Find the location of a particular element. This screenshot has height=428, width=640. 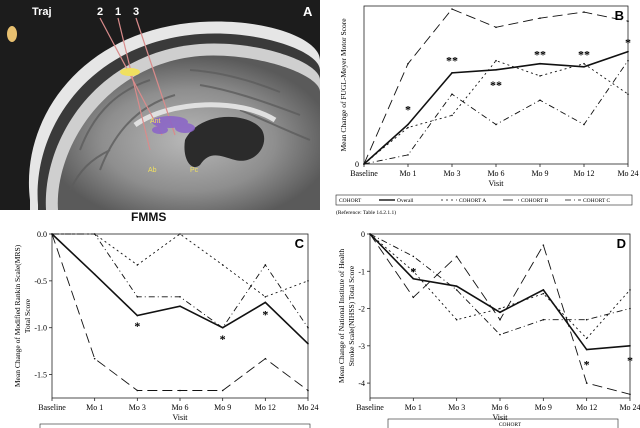

legend-entry: COHORT A is located at coordinates (472, 201).